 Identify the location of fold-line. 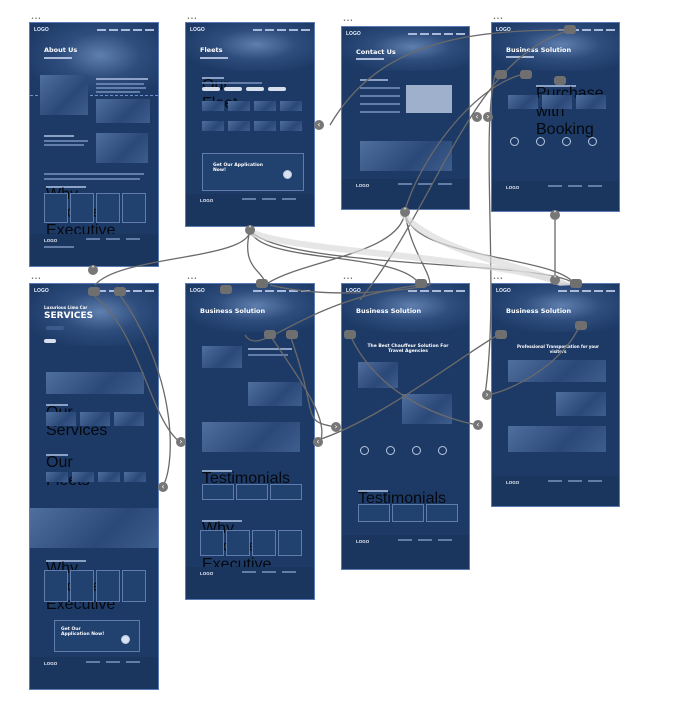
(94, 95).